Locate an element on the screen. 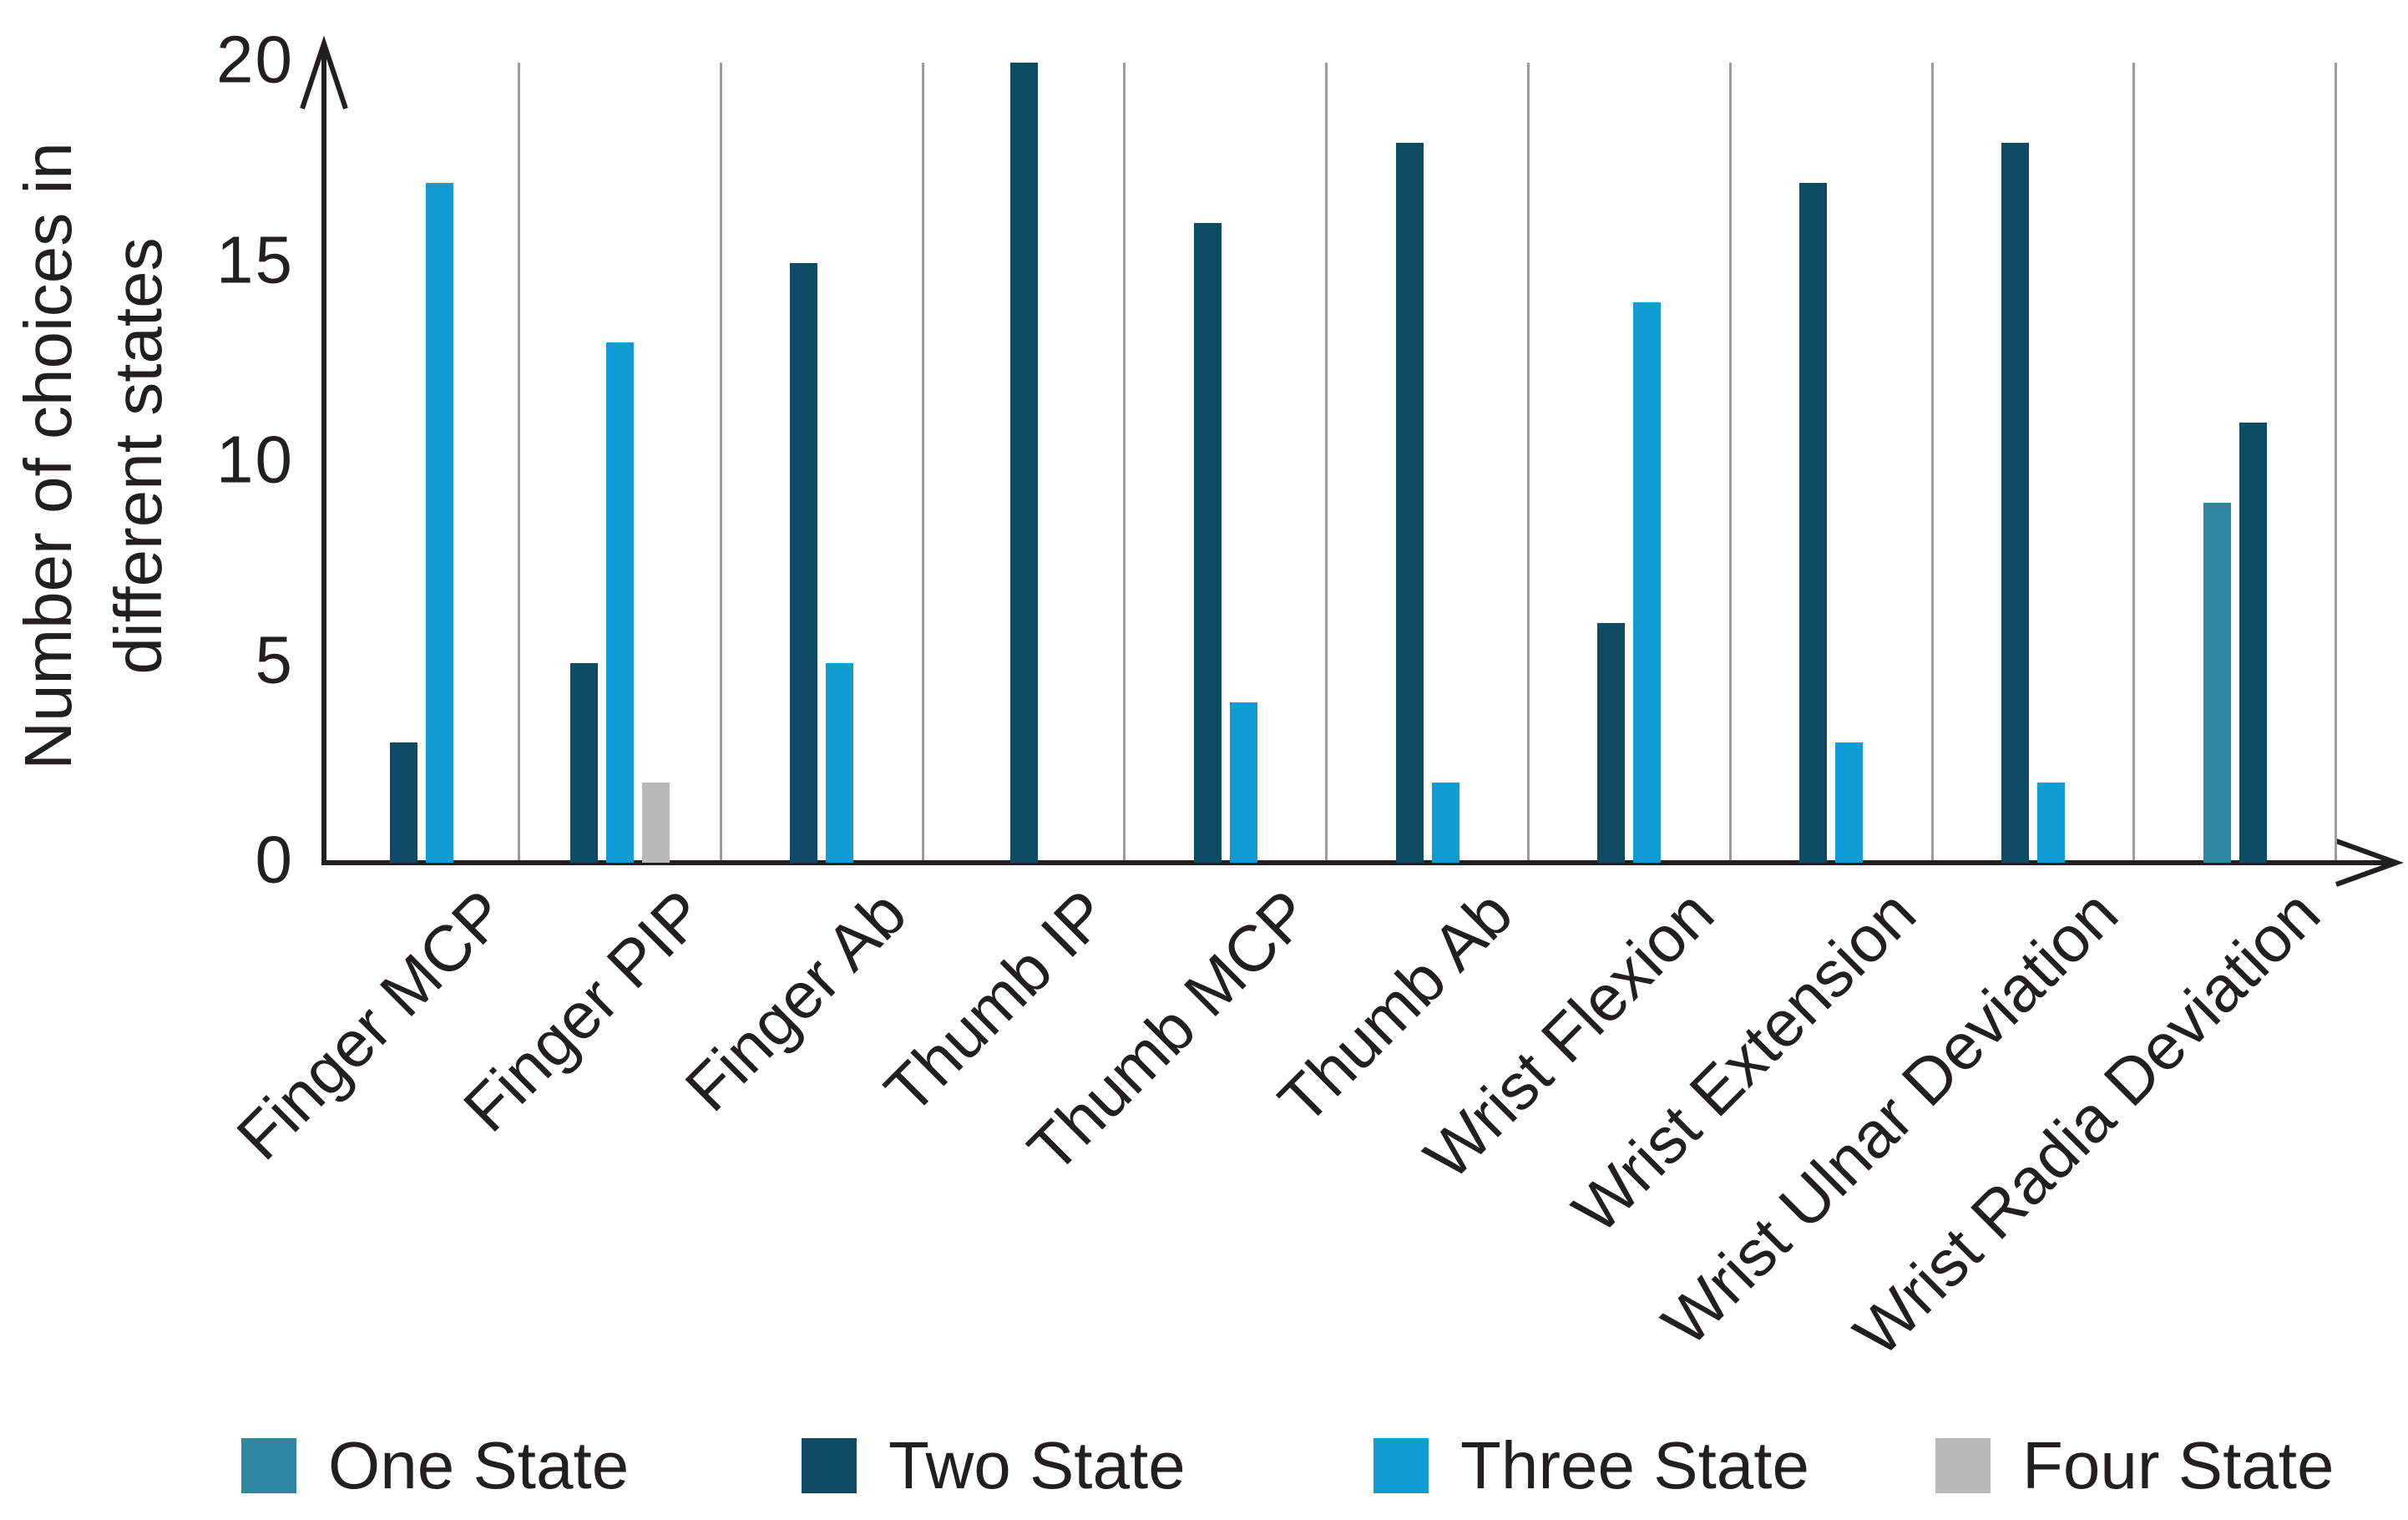 The height and width of the screenshot is (1520, 2408). y-tick-label: 5 is located at coordinates (274, 659).